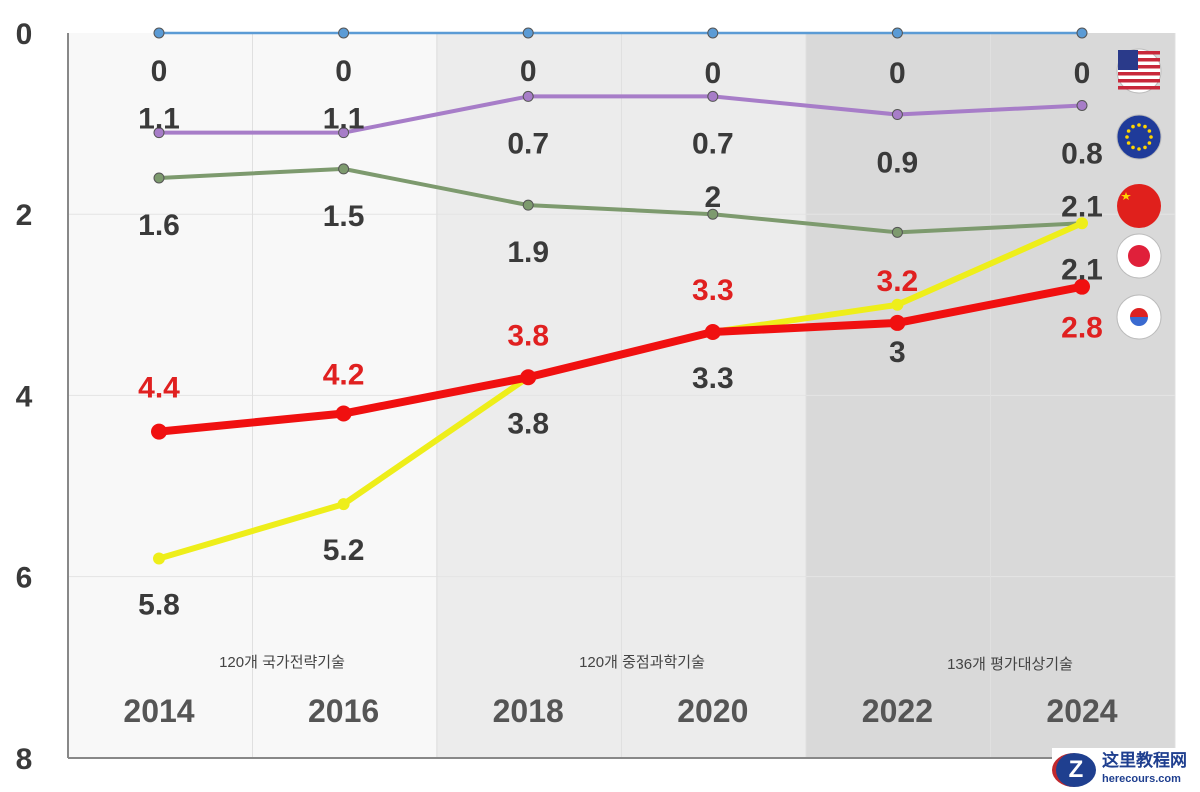 The height and width of the screenshot is (792, 1200). I want to click on series-line-korea, so click(620, 359).